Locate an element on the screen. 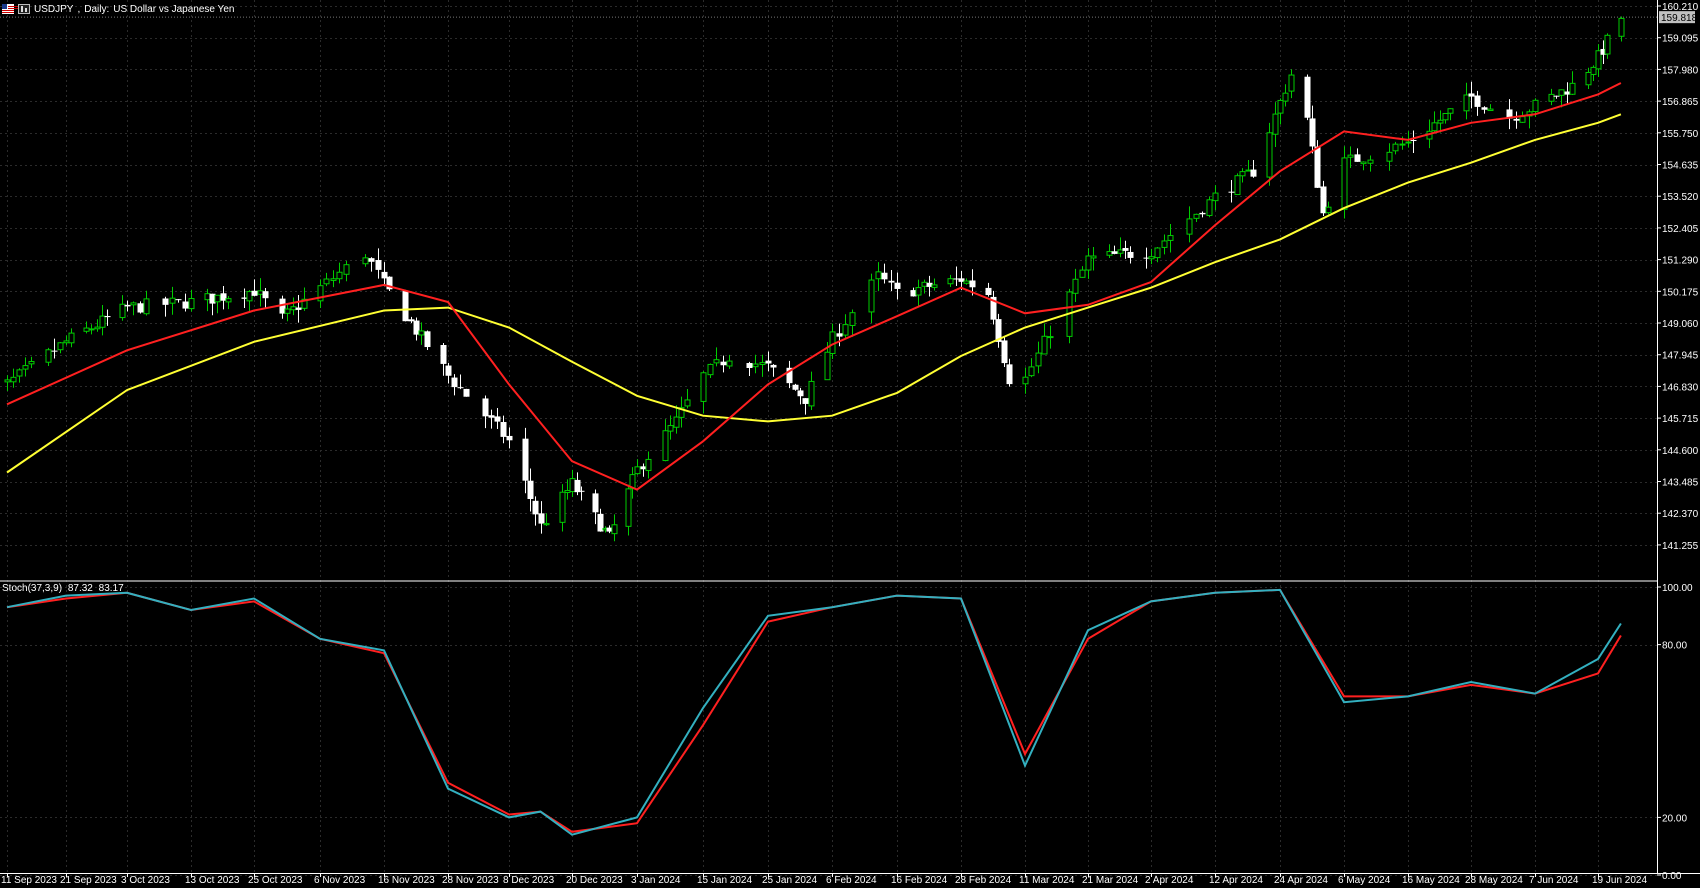  symbol-label: USDJPY is located at coordinates (54, 9).